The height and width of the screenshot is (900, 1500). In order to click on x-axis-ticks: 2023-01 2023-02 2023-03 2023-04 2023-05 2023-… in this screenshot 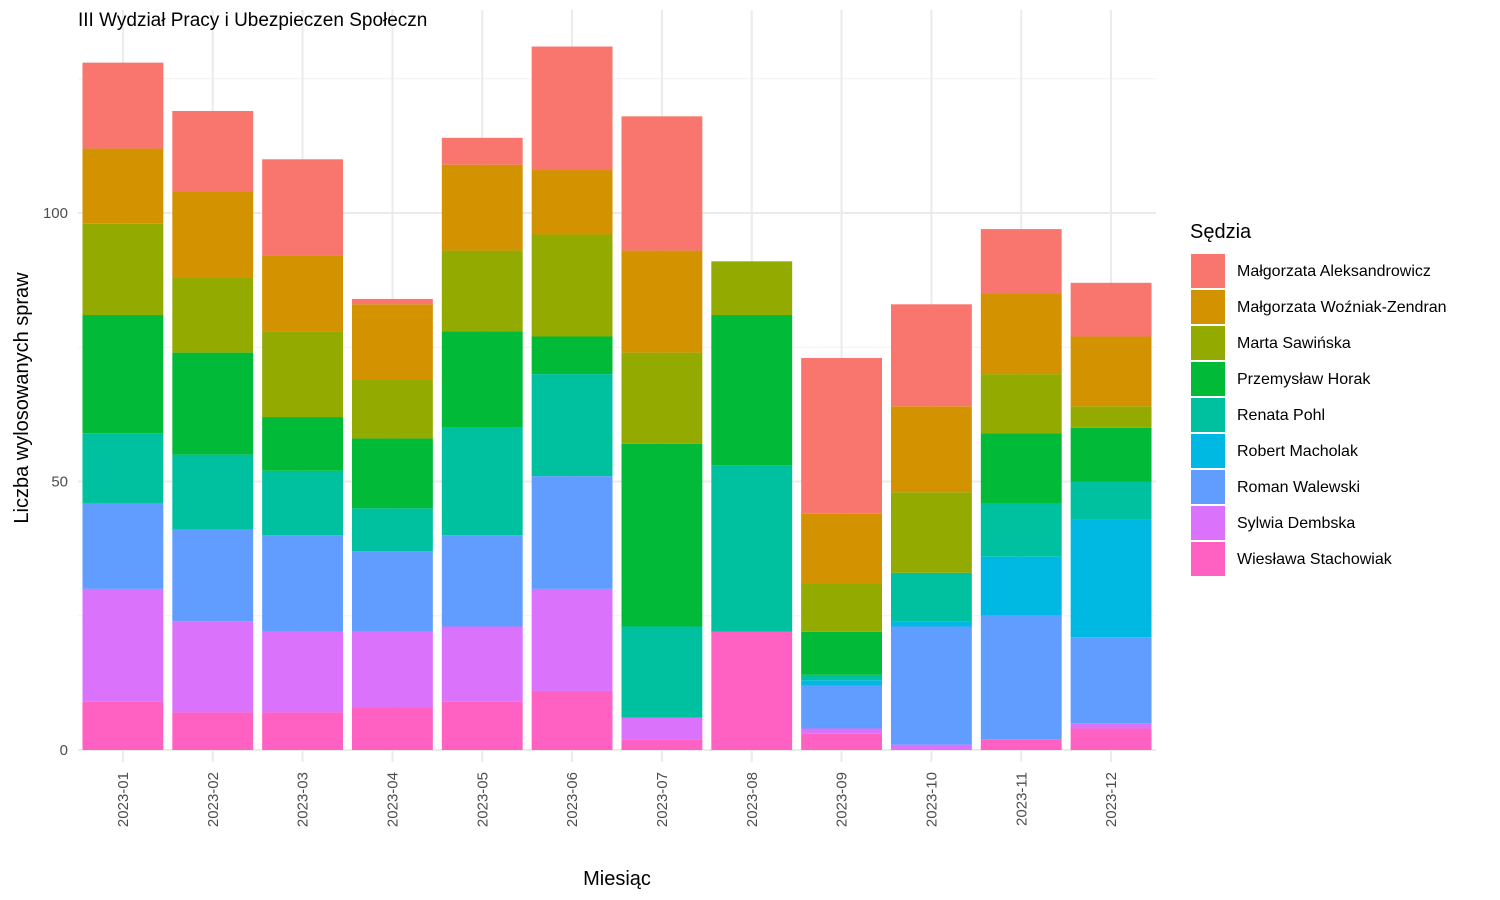, I will do `click(617, 799)`.